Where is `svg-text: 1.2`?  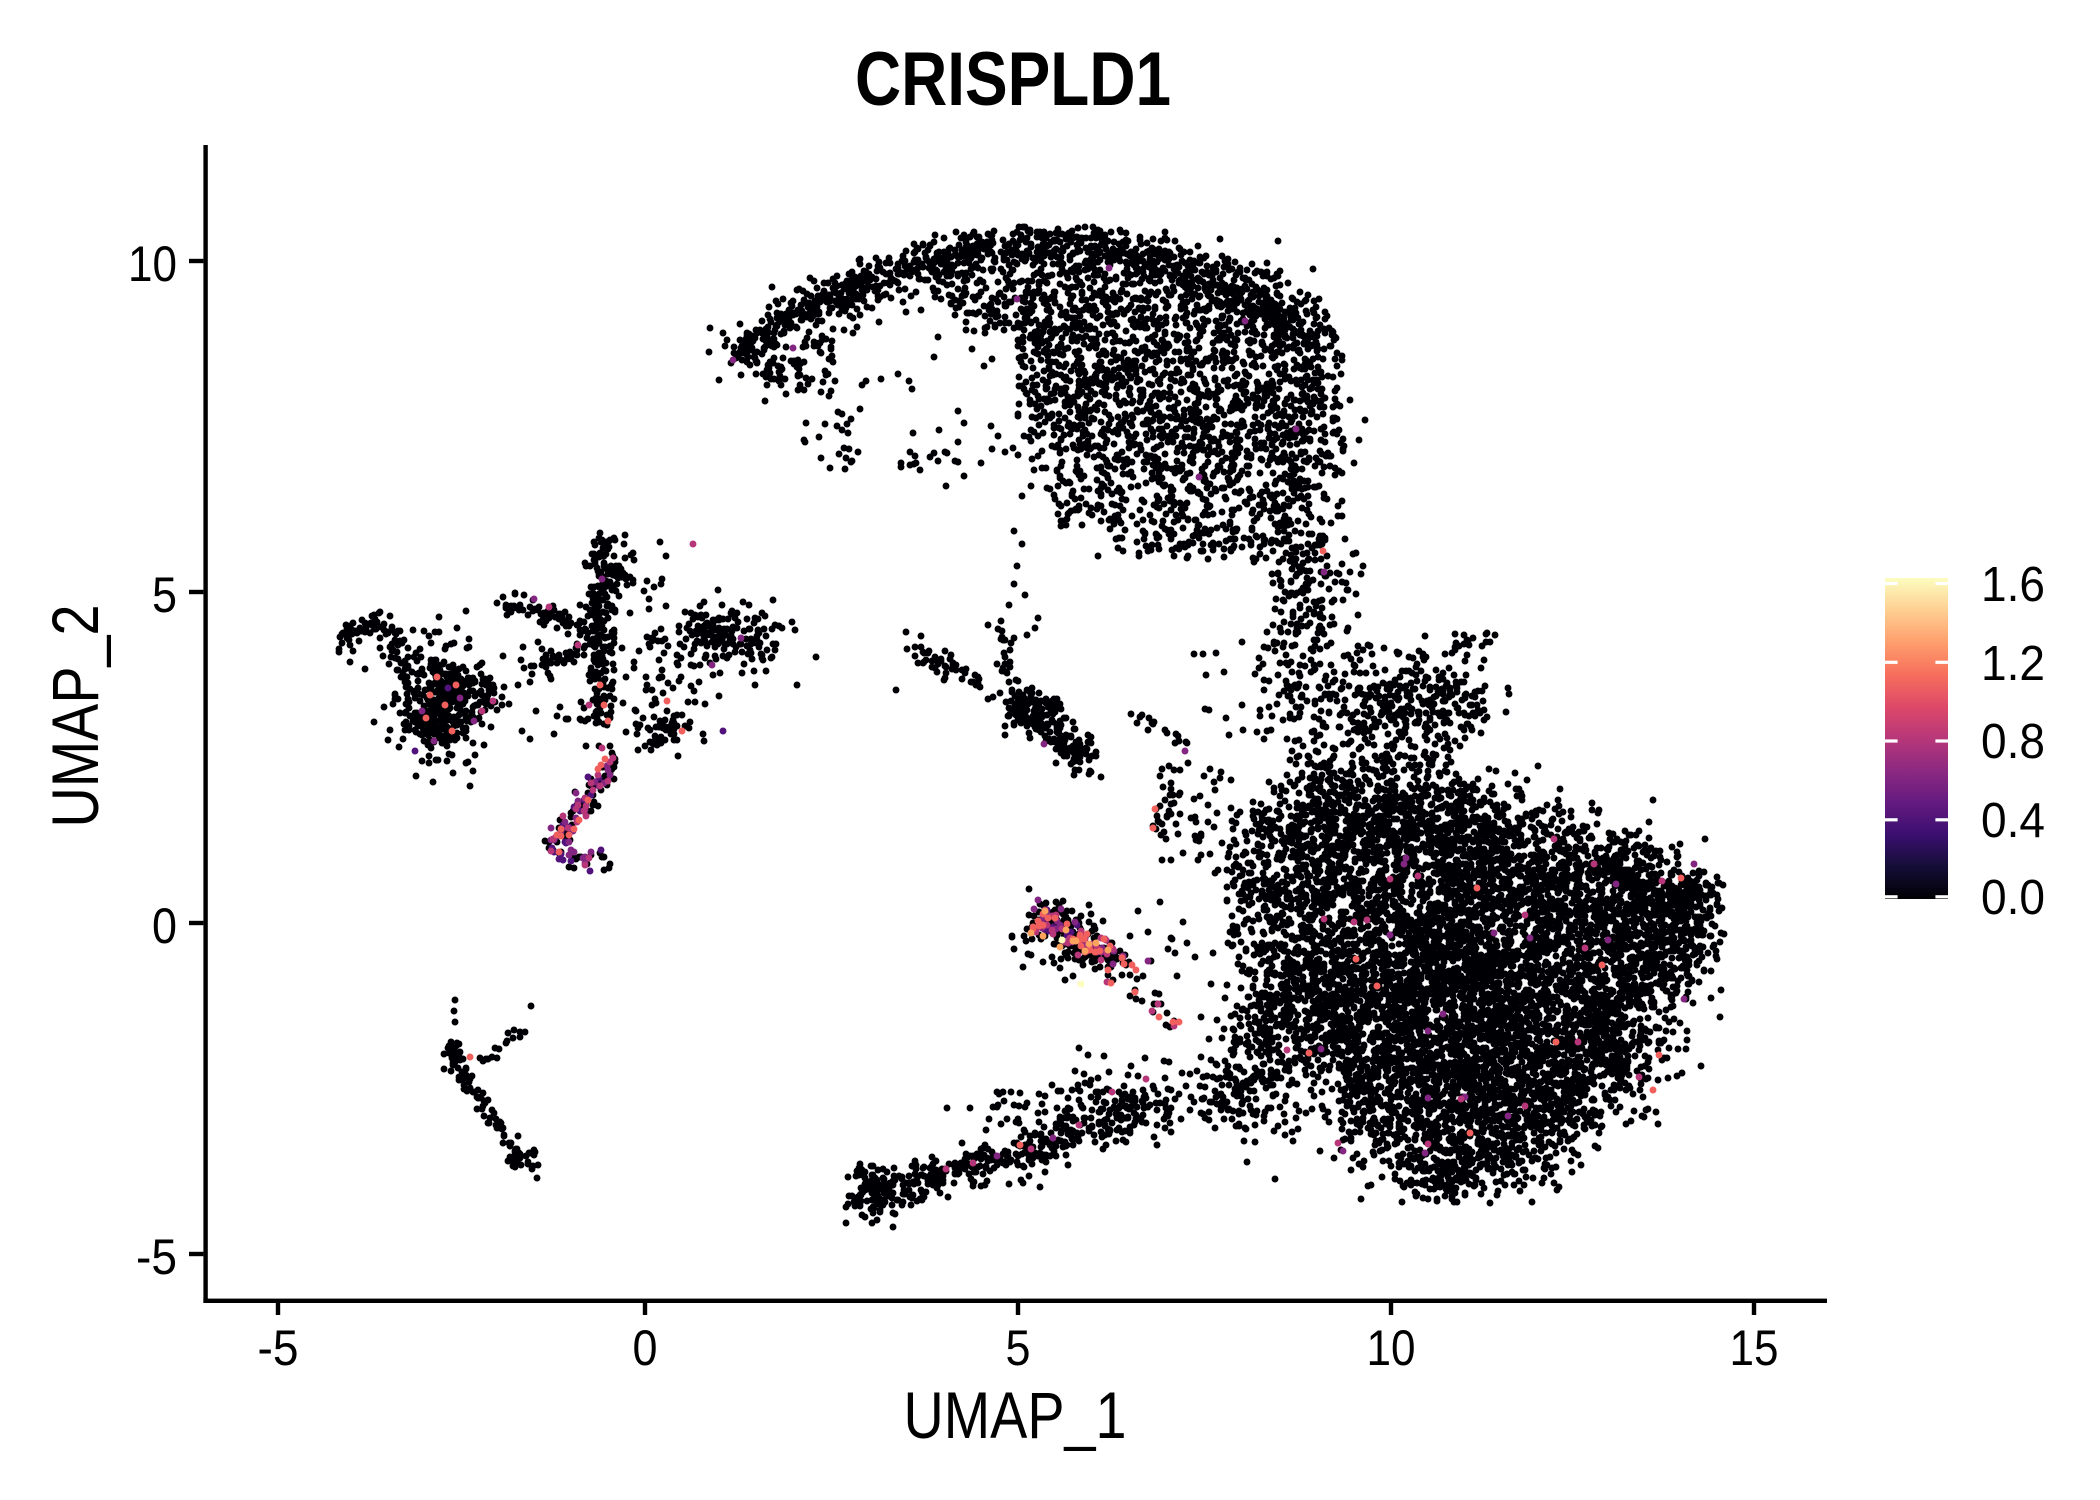 svg-text: 1.2 is located at coordinates (2013, 664).